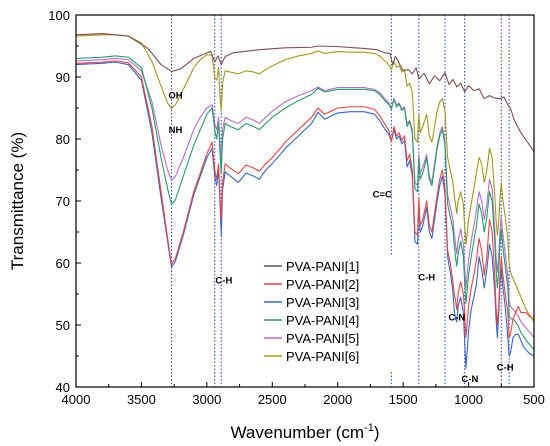 The width and height of the screenshot is (550, 446). I want to click on x-tick-label: 1000, so click(468, 399).